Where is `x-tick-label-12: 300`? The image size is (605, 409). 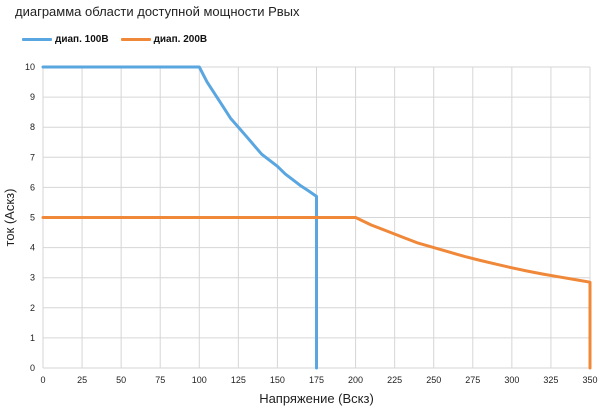
x-tick-label-12: 300 is located at coordinates (511, 380).